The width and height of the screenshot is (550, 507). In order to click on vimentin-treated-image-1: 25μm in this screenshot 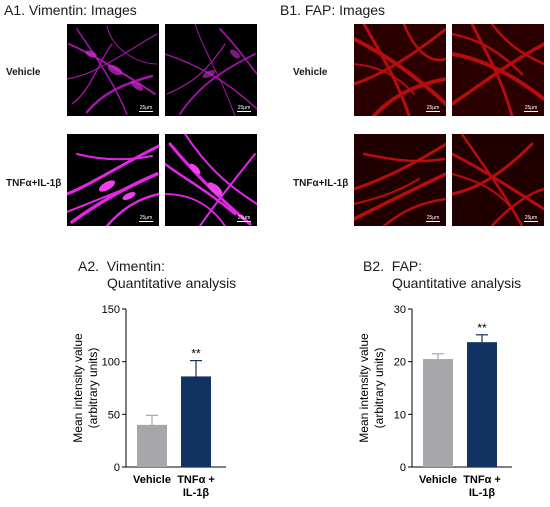, I will do `click(113, 180)`.